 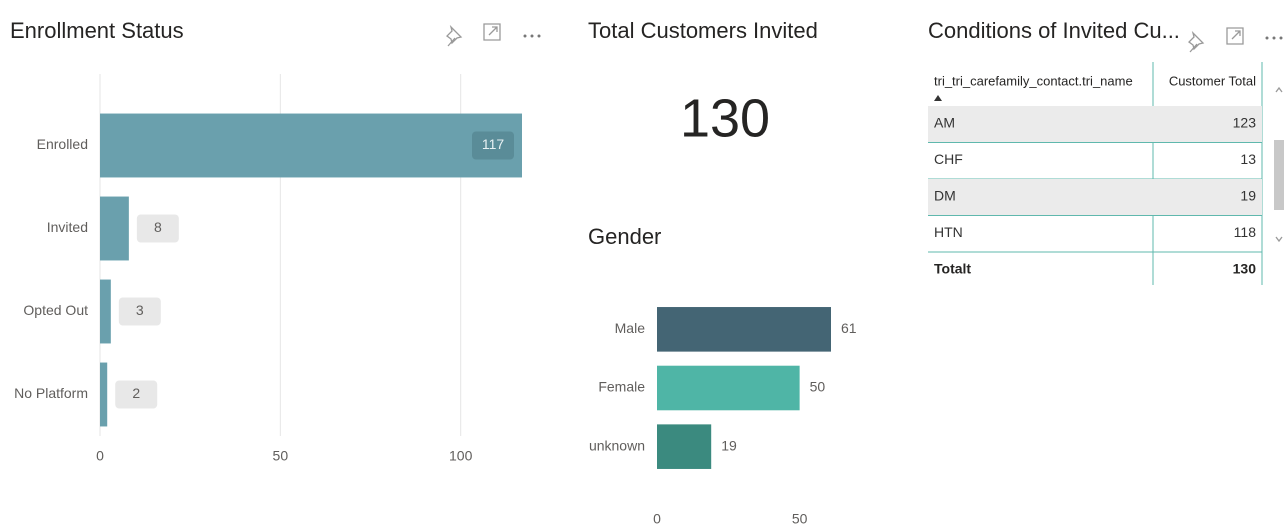 What do you see at coordinates (51, 393) in the screenshot?
I see `y-tick-label: No Platform` at bounding box center [51, 393].